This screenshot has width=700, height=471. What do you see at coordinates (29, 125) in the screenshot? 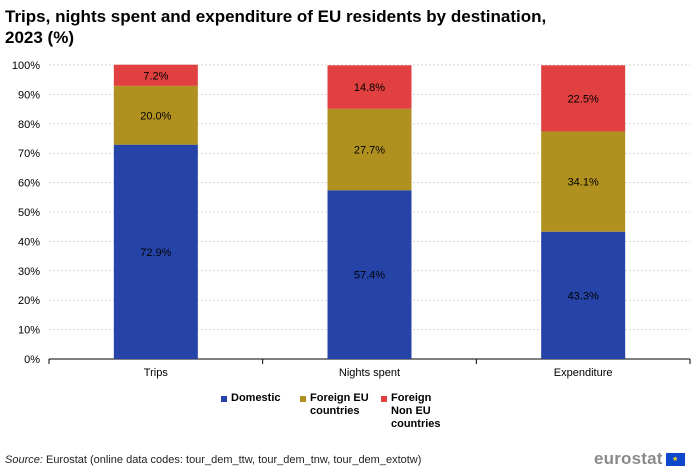
I see `y-tick-label: 80%` at bounding box center [29, 125].